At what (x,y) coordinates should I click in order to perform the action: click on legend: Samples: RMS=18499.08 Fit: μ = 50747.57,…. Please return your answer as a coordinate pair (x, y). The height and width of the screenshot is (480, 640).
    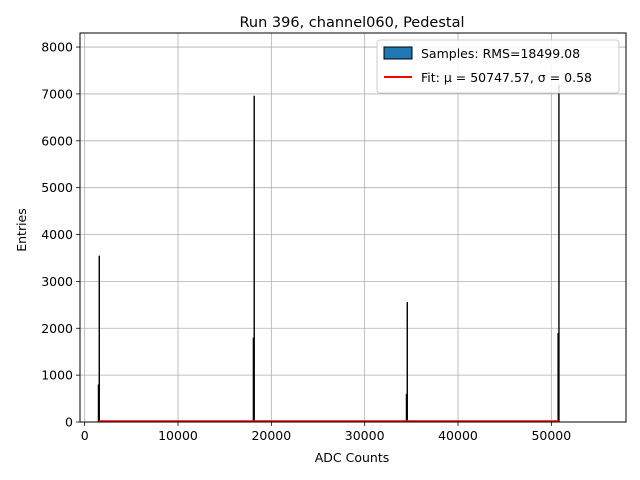
    Looking at the image, I should click on (498, 66).